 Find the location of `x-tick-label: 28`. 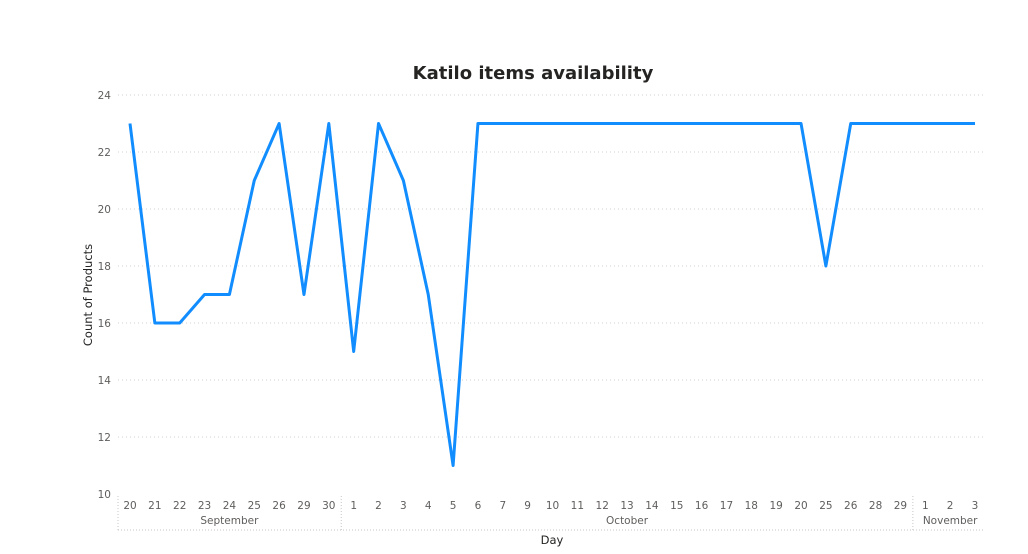

x-tick-label: 28 is located at coordinates (875, 506).